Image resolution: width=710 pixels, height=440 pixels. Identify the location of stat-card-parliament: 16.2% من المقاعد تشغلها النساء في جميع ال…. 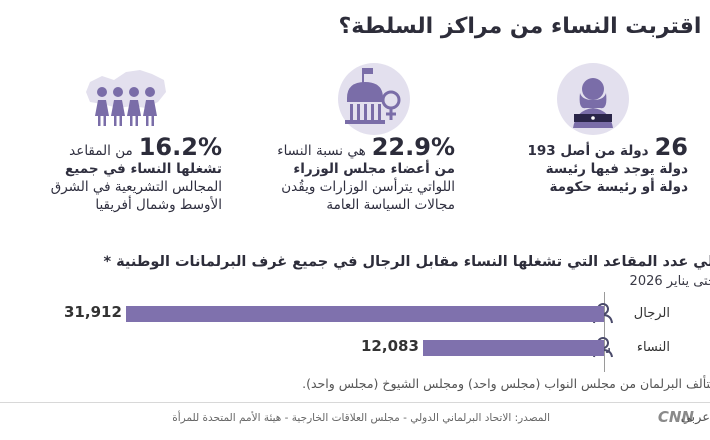
(117, 147).